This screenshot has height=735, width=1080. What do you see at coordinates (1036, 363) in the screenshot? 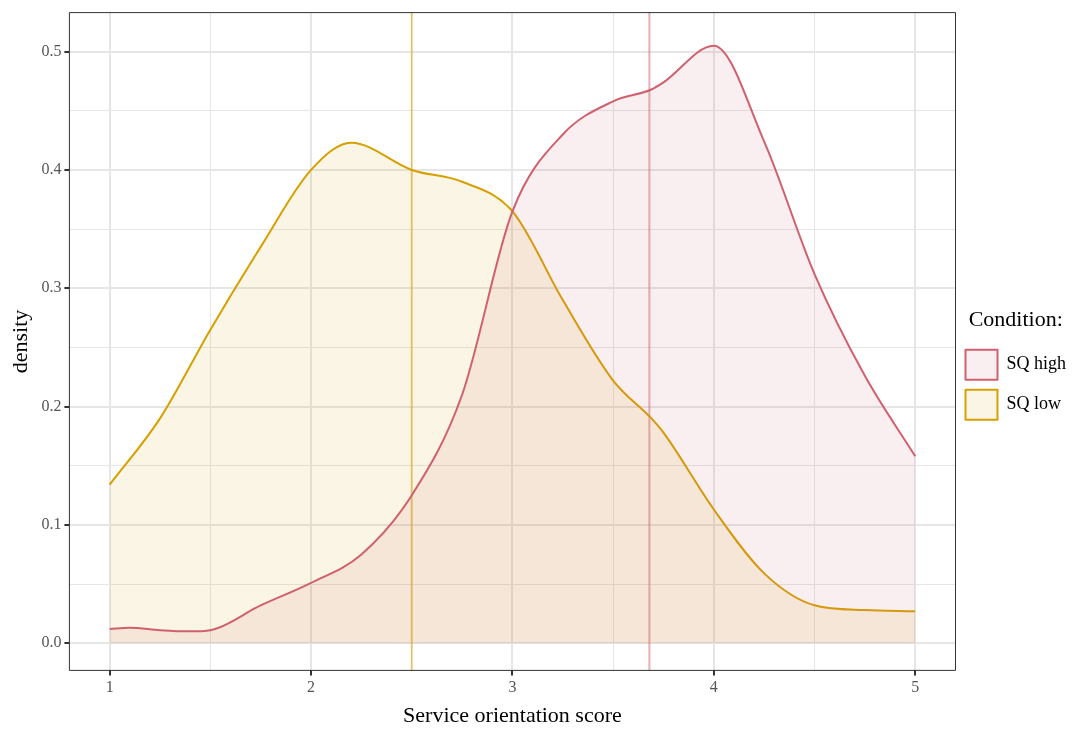
I see `legend-label: SQ high` at bounding box center [1036, 363].